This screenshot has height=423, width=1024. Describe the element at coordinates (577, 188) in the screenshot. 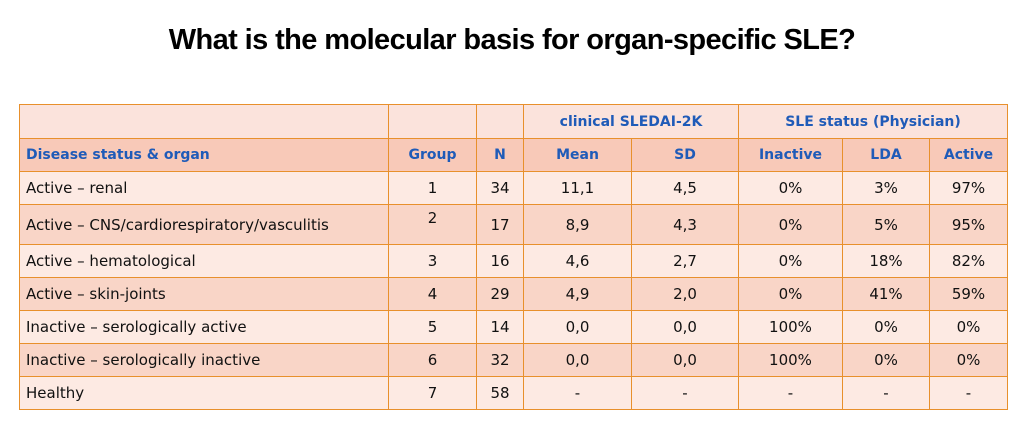

I see `cell-mean: 11,1` at that location.